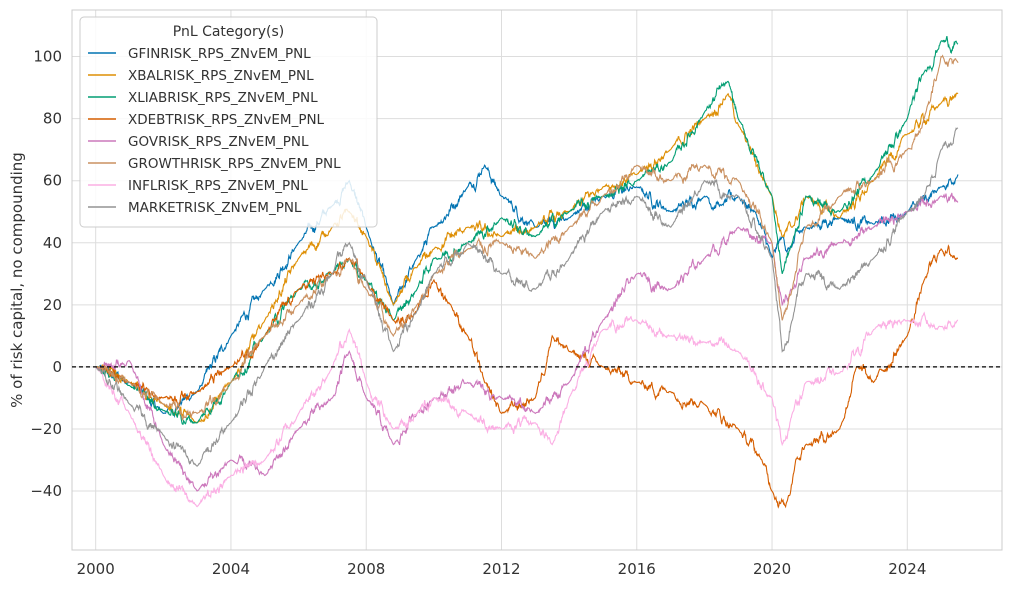 The image size is (1012, 591). I want to click on legend-label: INFLRISK_RPS_ZNvEM_PNL, so click(218, 186).